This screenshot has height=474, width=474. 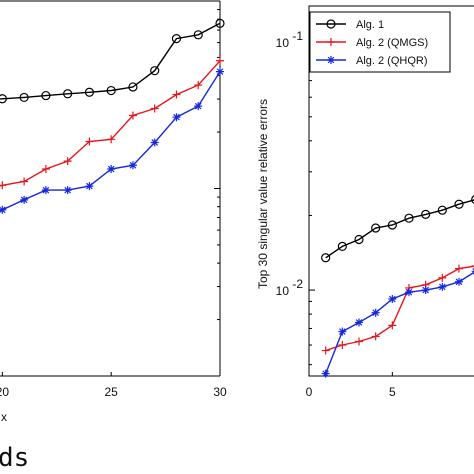 What do you see at coordinates (309, 392) in the screenshot?
I see `right-x-tick-label: 0` at bounding box center [309, 392].